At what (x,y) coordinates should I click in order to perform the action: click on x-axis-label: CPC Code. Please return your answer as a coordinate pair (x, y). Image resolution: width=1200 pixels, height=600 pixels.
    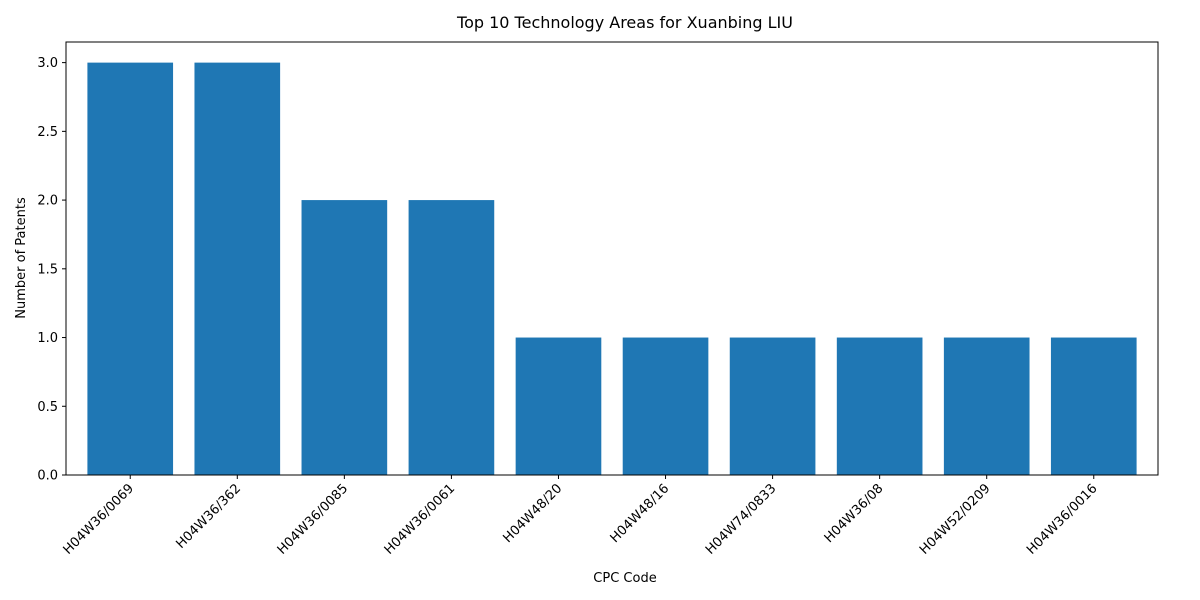
    Looking at the image, I should click on (624, 578).